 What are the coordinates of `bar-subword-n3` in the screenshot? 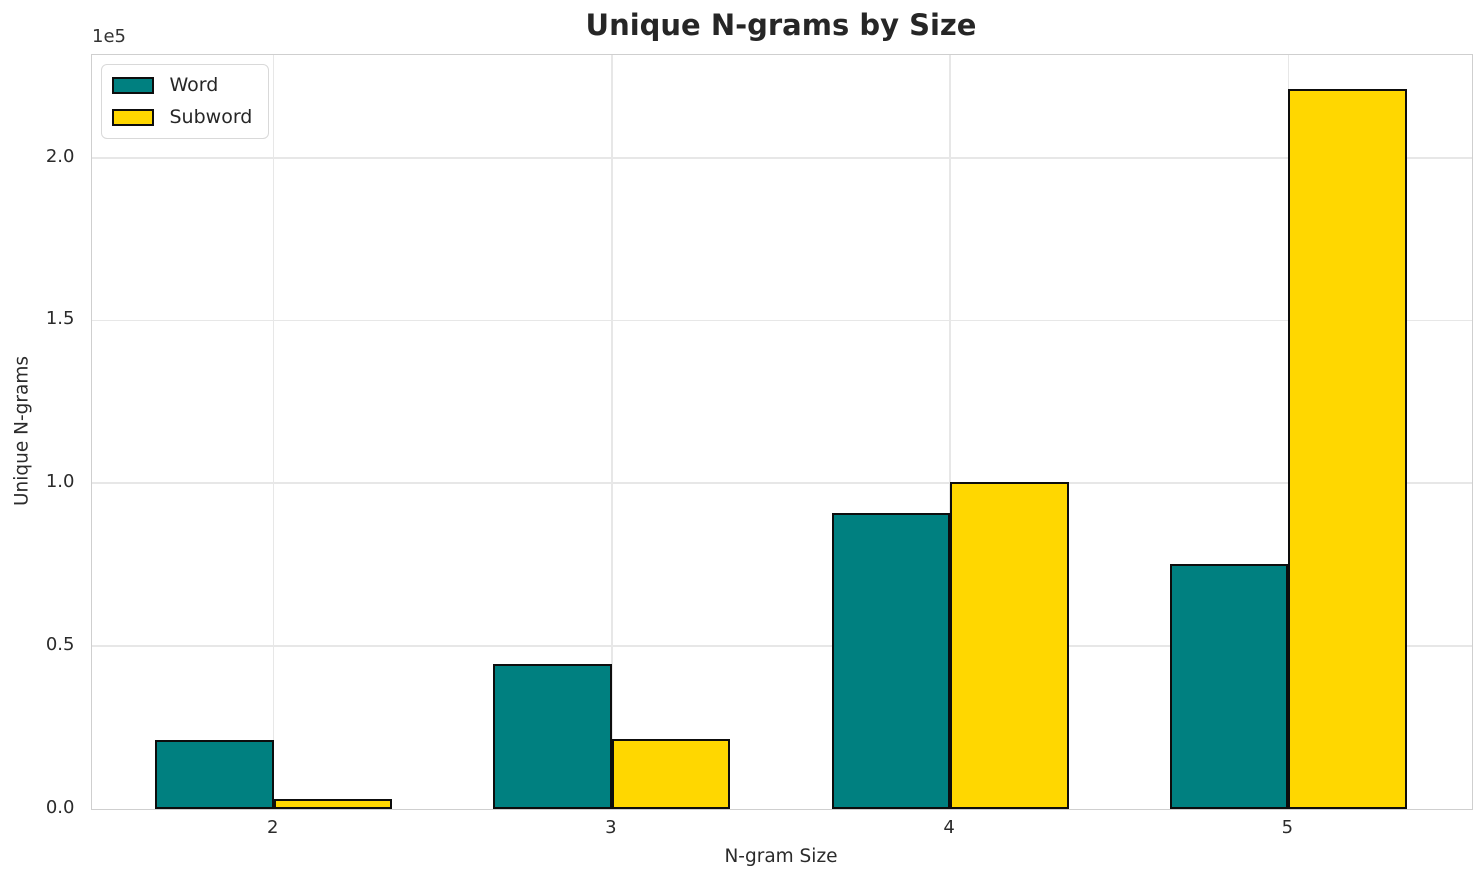 It's located at (671, 773).